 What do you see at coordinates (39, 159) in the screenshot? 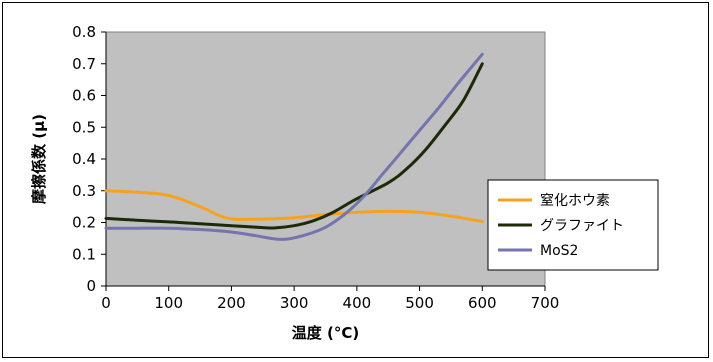
I see `y-axis-title: 摩擦係数 (μ)` at bounding box center [39, 159].